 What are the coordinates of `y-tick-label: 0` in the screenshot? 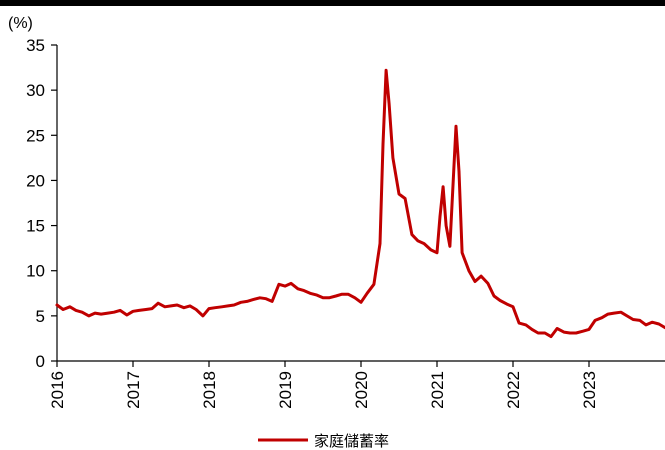 It's located at (40, 361).